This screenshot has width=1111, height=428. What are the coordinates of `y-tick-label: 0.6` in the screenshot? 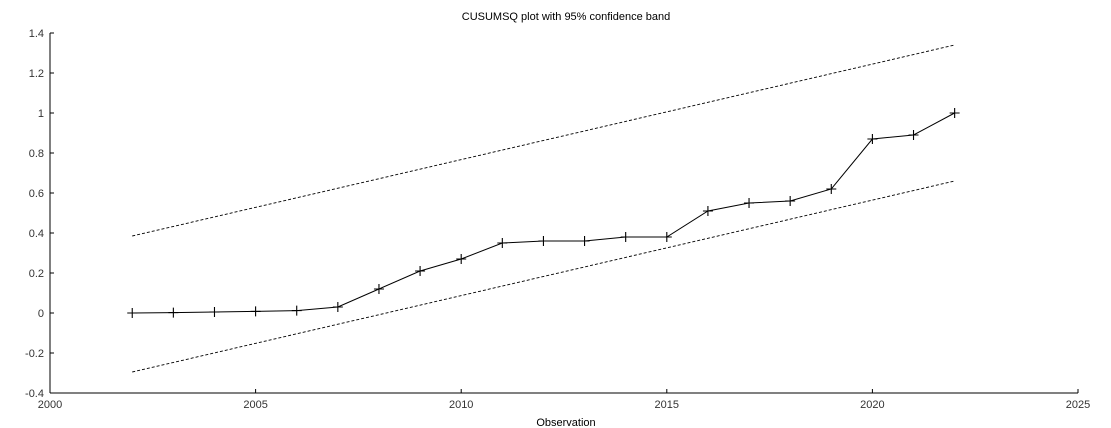 It's located at (36, 194).